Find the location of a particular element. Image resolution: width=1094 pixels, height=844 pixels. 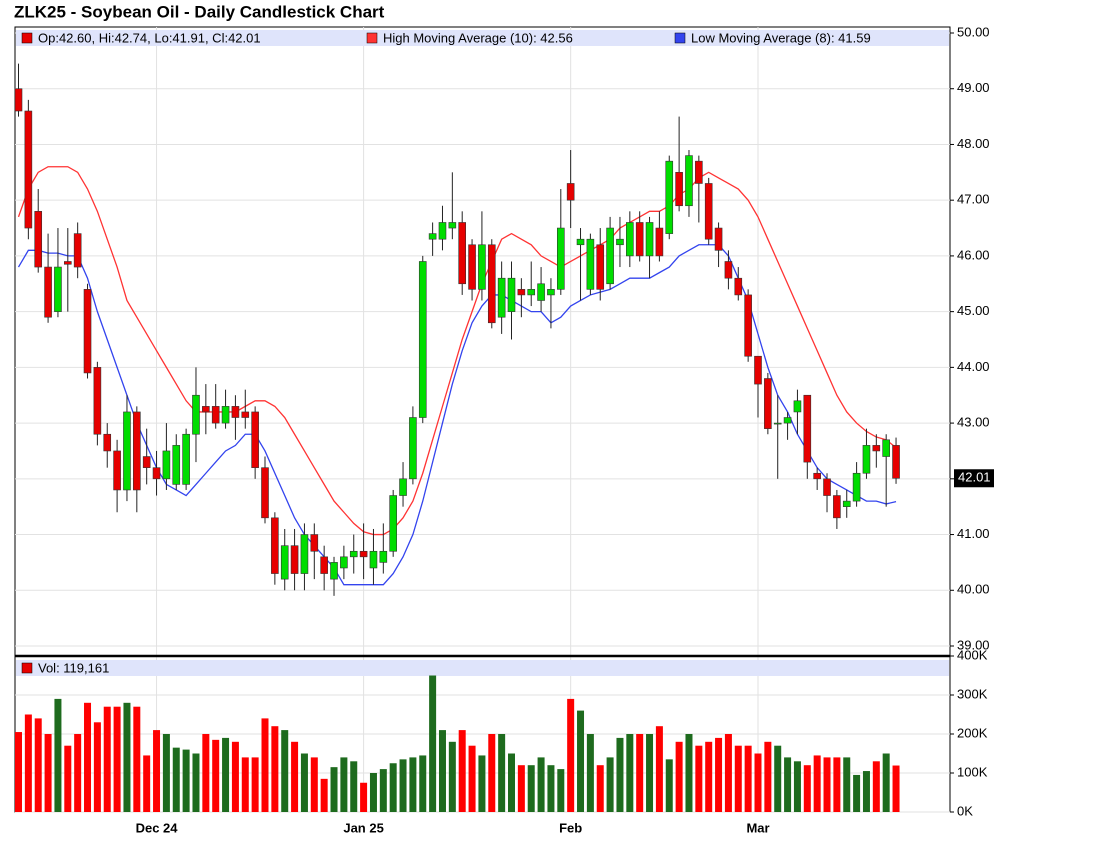

volume-legend: Vol: 119,161 is located at coordinates (73, 667).